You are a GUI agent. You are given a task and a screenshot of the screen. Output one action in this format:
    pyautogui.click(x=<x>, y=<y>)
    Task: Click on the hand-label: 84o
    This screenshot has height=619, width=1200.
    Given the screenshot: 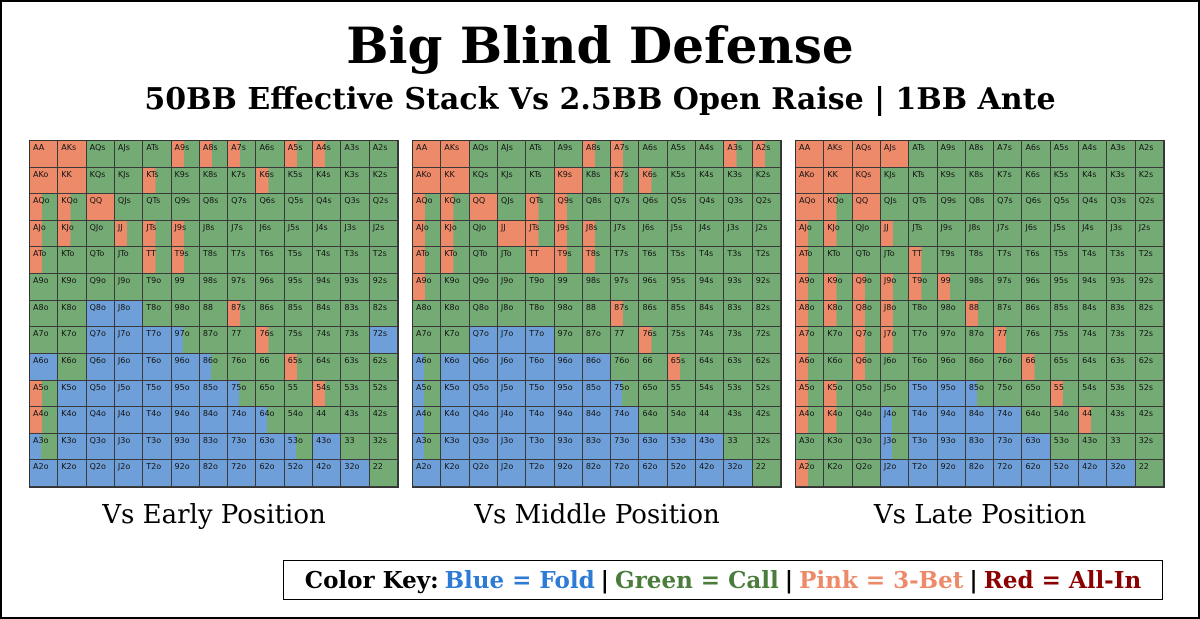 What is the action you would take?
    pyautogui.click(x=976, y=414)
    